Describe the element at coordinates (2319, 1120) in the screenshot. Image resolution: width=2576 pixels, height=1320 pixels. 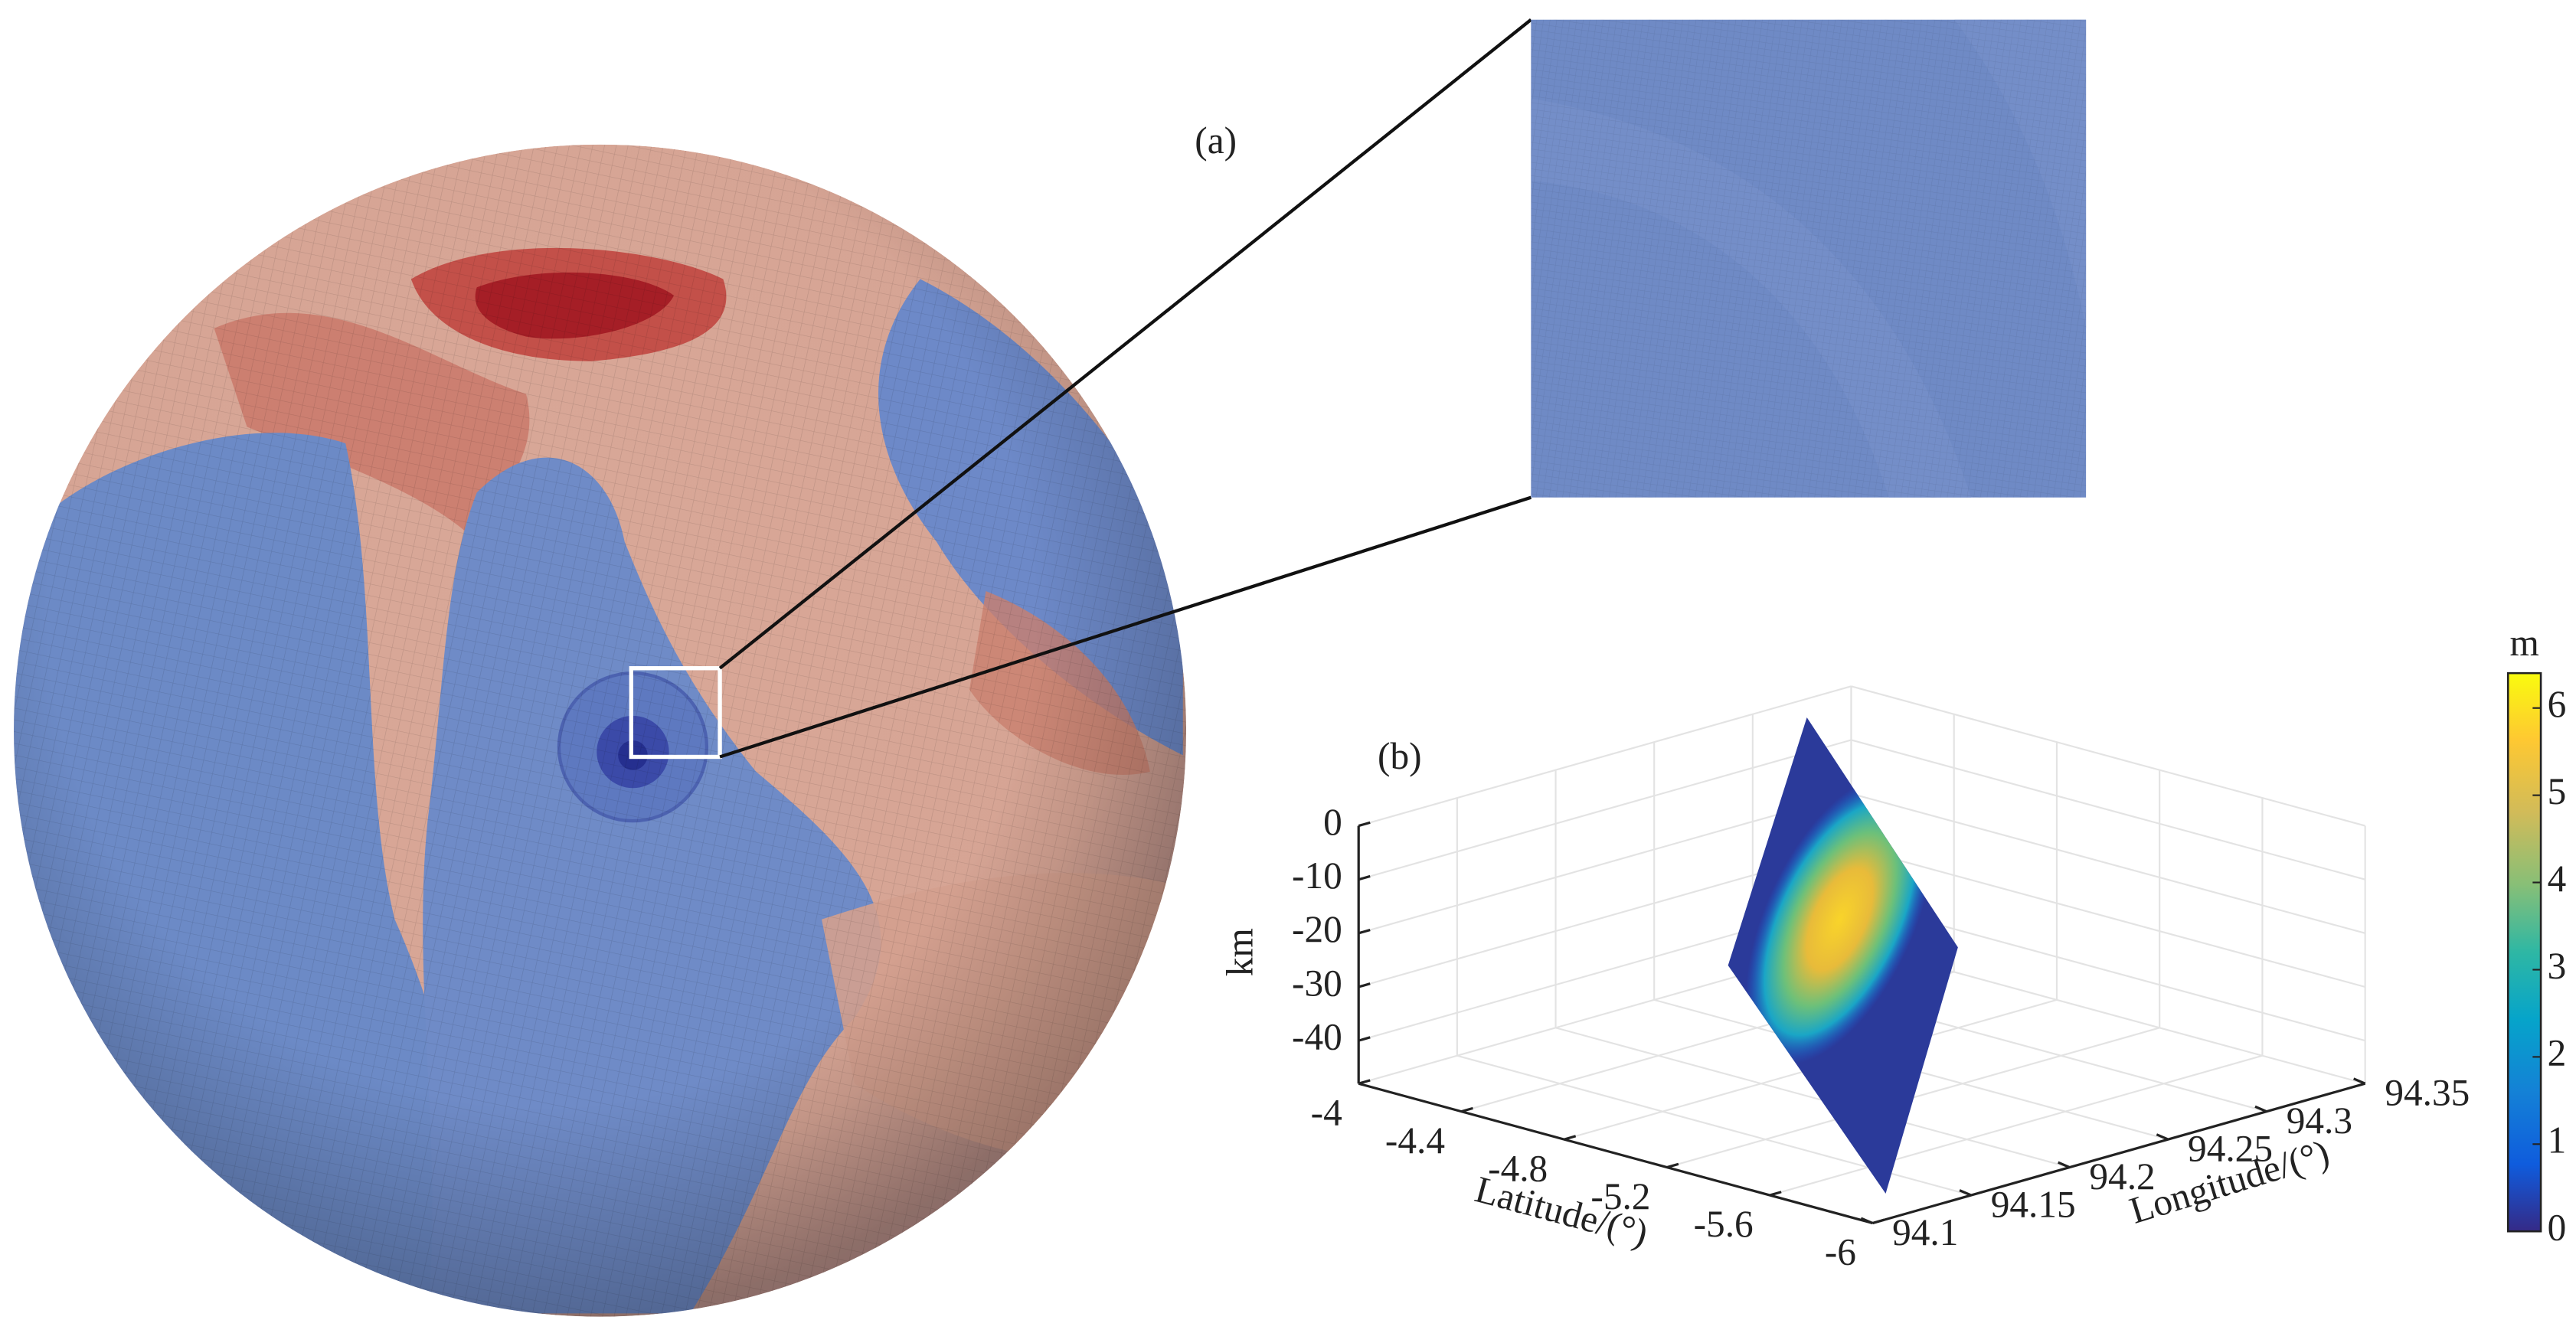
I see `y-tick-label: 94.3` at that location.